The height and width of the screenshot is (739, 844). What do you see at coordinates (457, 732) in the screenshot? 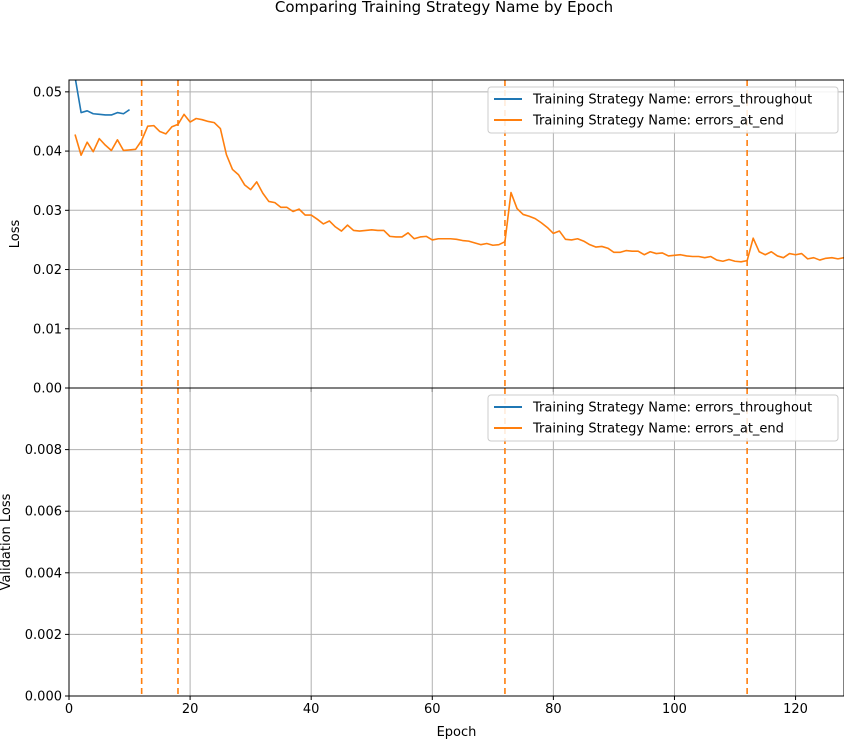
I see `x-axis-label: Epoch` at bounding box center [457, 732].